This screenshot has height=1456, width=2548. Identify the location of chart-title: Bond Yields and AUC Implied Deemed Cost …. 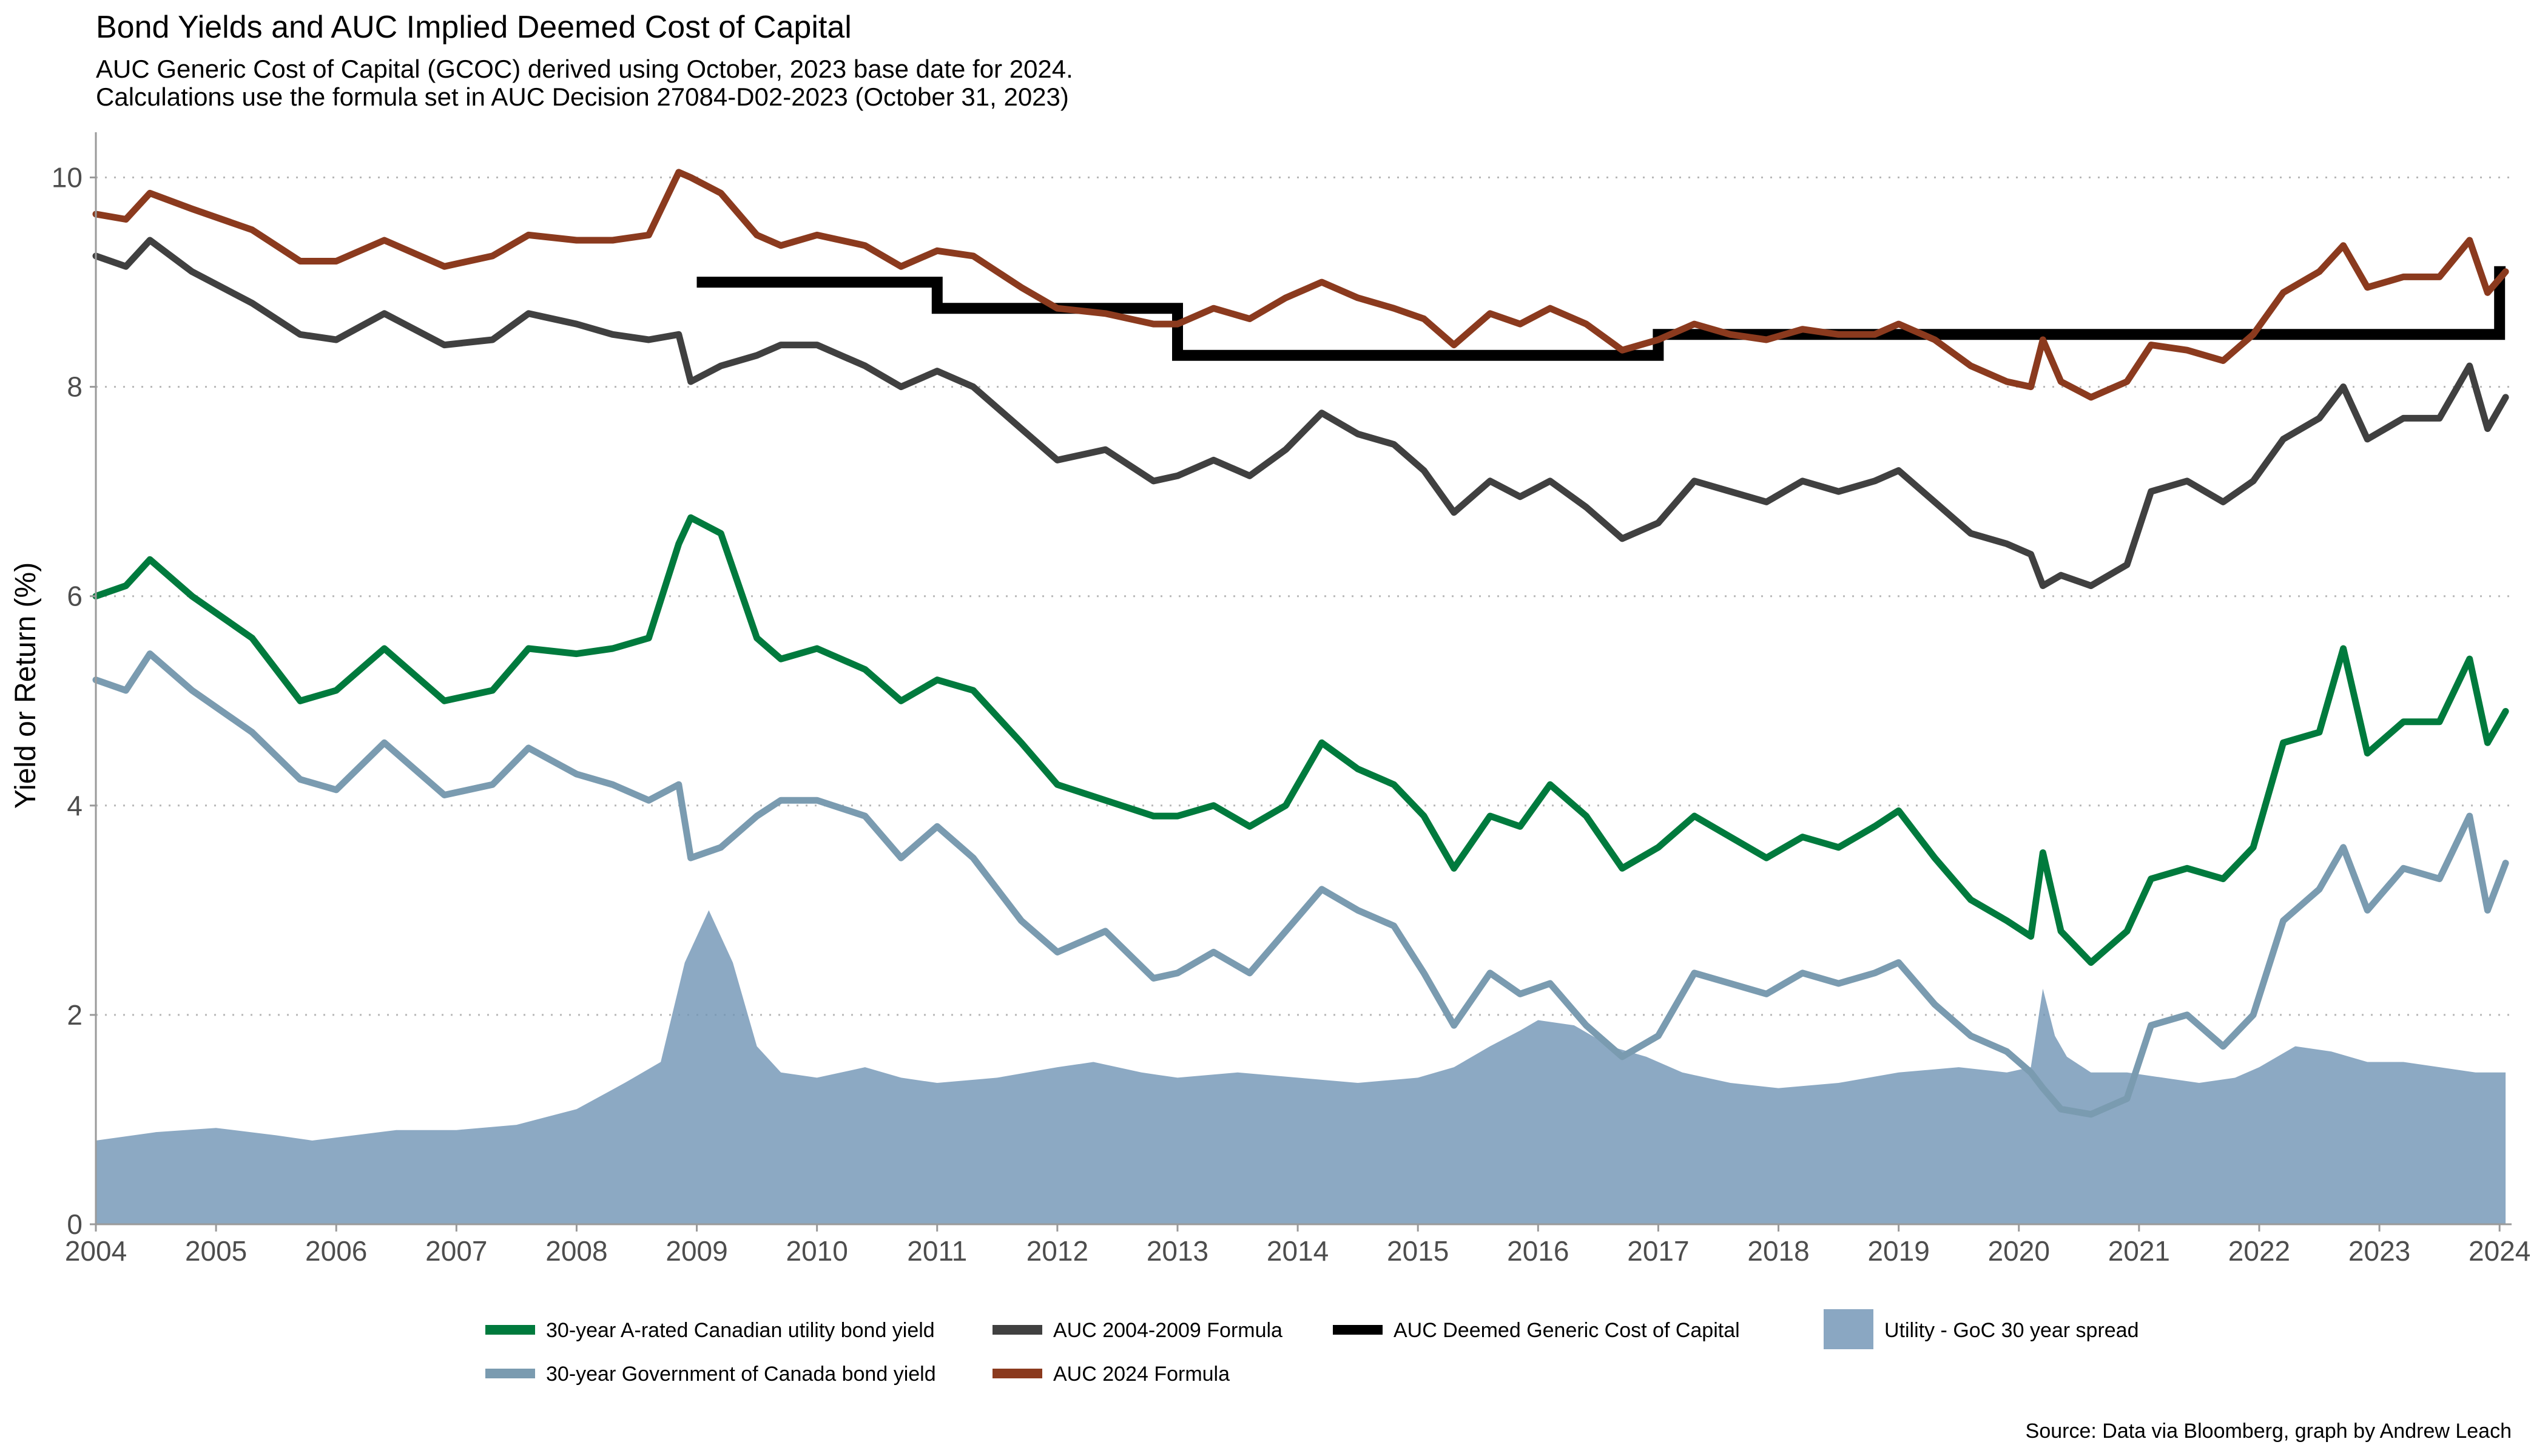
(474, 27).